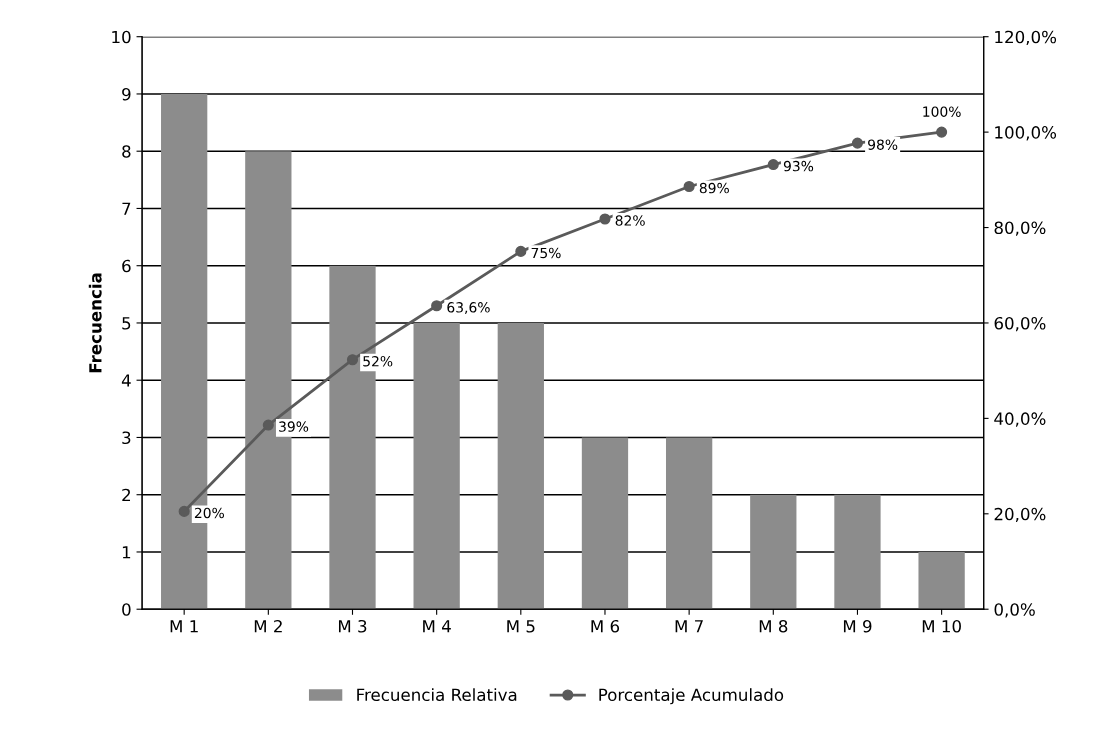 The image size is (1093, 734). What do you see at coordinates (378, 361) in the screenshot?
I see `data-label: 52%` at bounding box center [378, 361].